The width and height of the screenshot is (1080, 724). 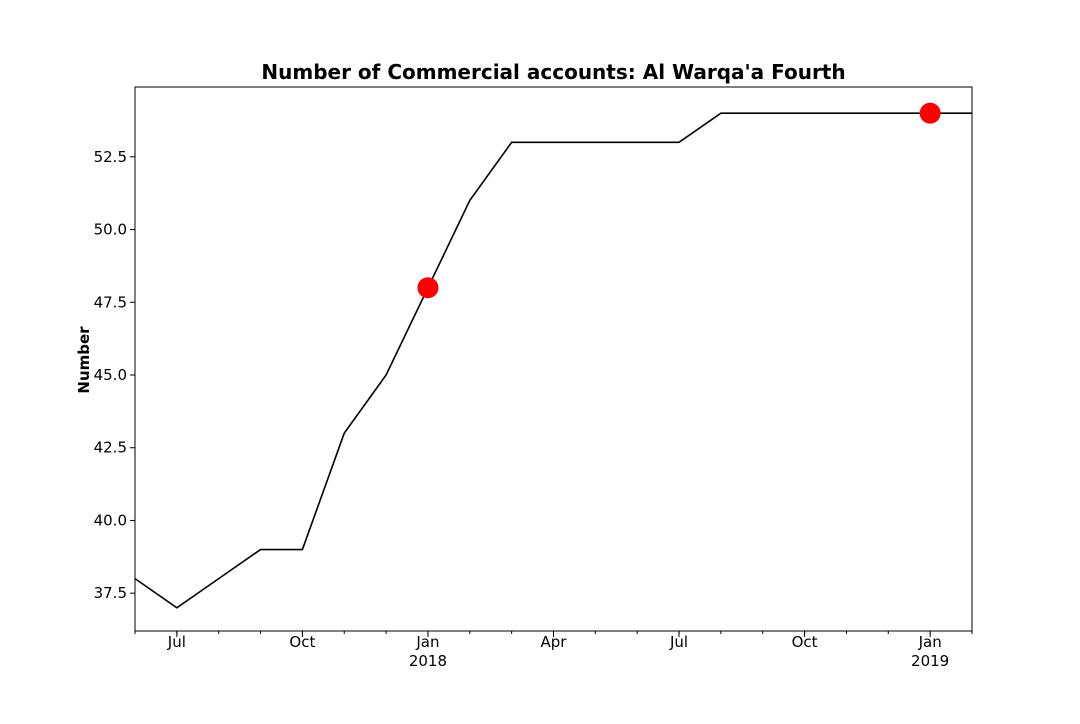 I want to click on y-axis-label: Number, so click(x=84, y=360).